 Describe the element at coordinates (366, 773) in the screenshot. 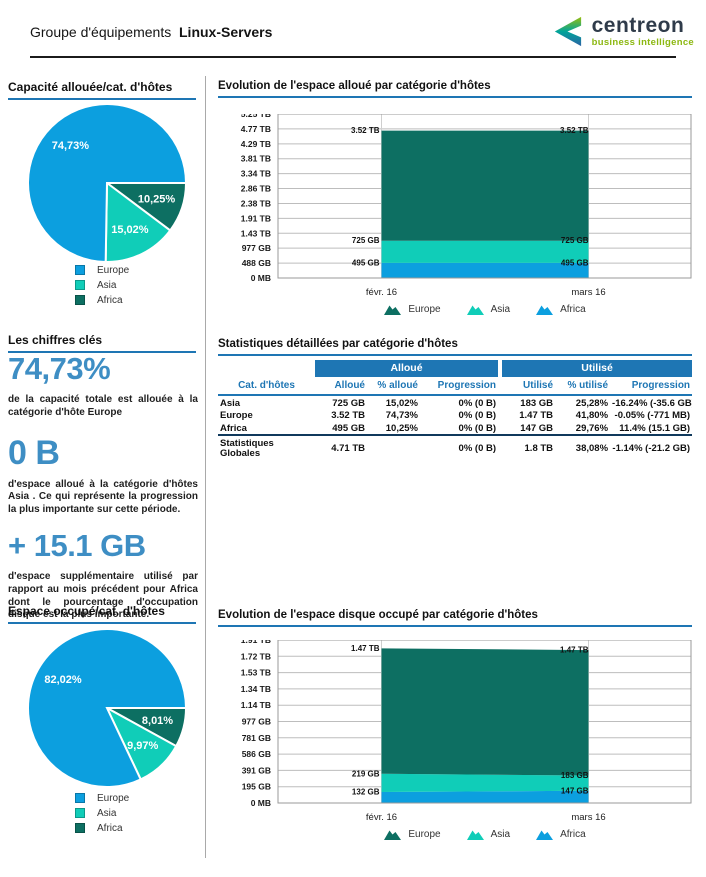

I see `series-value-label: 219 GB` at that location.